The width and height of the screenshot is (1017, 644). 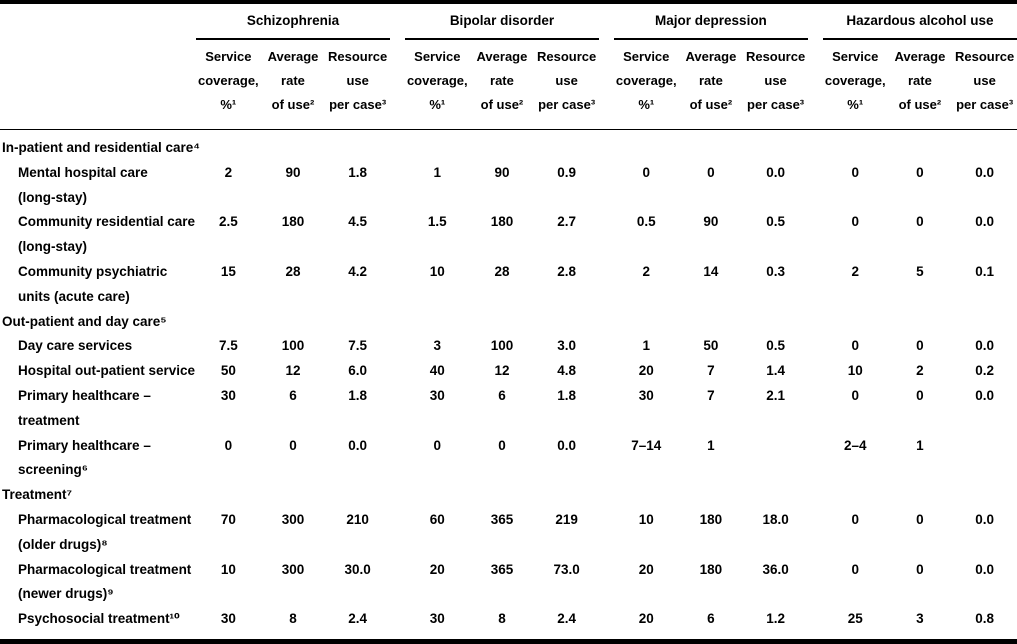 I want to click on group-header-schizophrenia: Schizophrenia, so click(x=293, y=22).